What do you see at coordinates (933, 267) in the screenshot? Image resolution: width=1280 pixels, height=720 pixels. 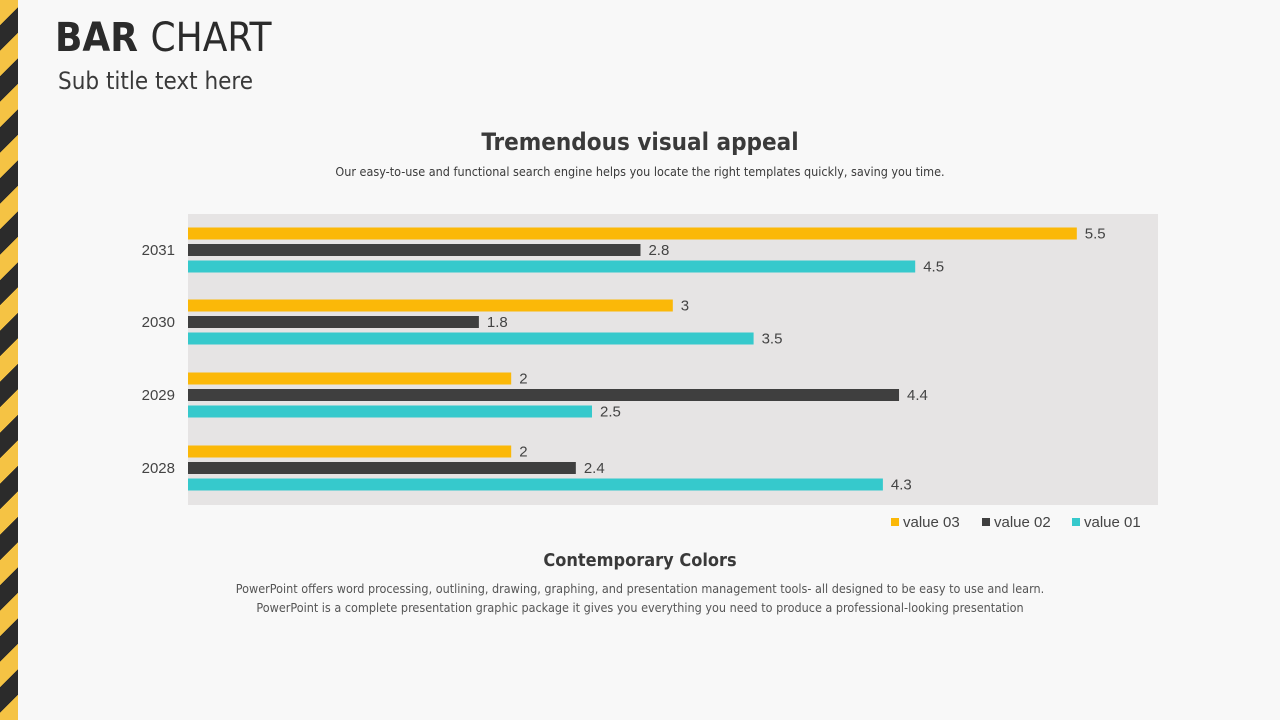 I see `data-label: 4.5` at bounding box center [933, 267].